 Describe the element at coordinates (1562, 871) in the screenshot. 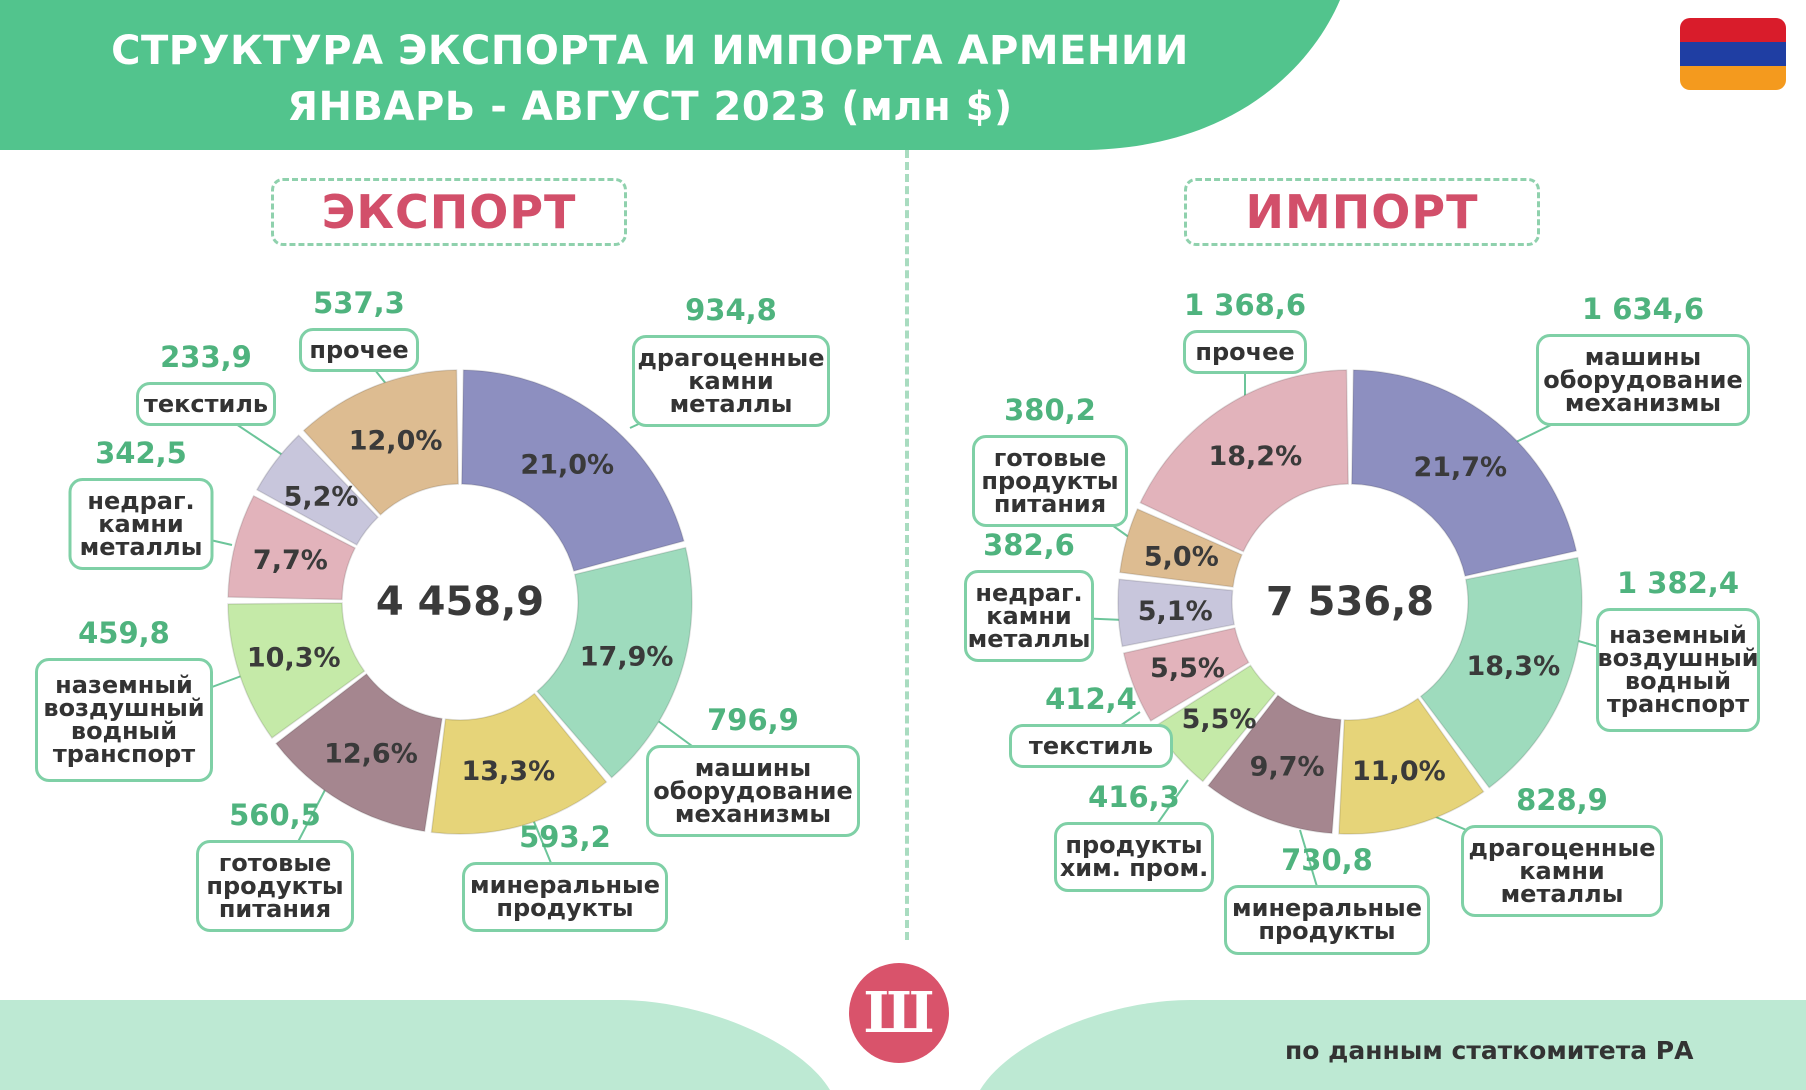

I see `chart1-label-2: драгоценные камни металлы` at that location.